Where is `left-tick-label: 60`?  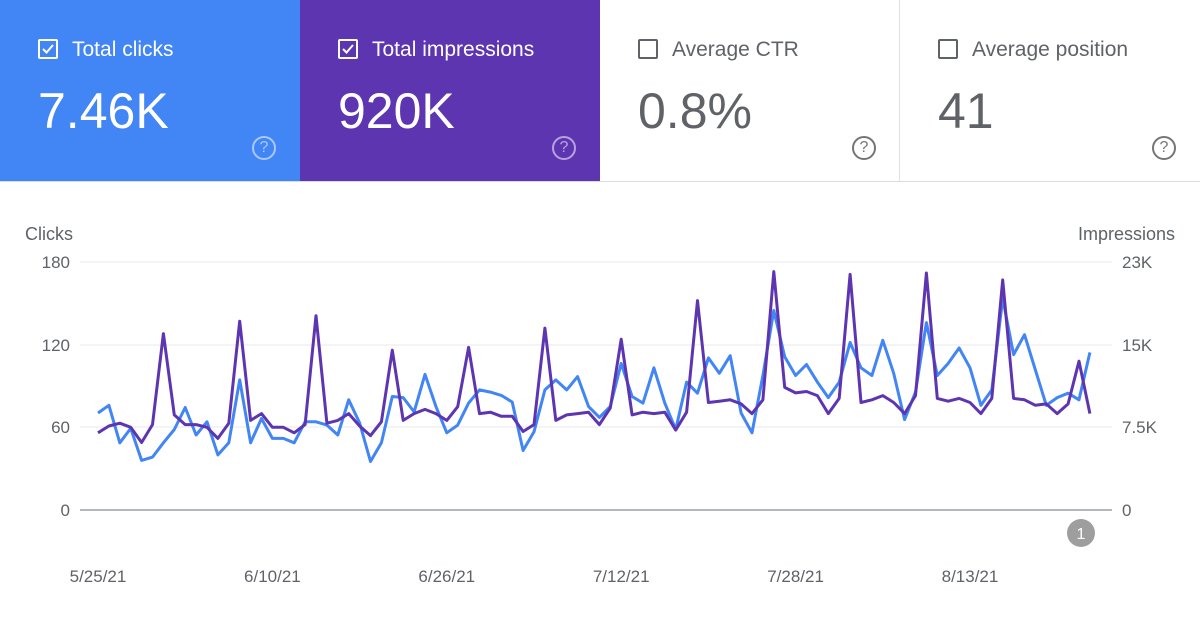
left-tick-label: 60 is located at coordinates (60, 427).